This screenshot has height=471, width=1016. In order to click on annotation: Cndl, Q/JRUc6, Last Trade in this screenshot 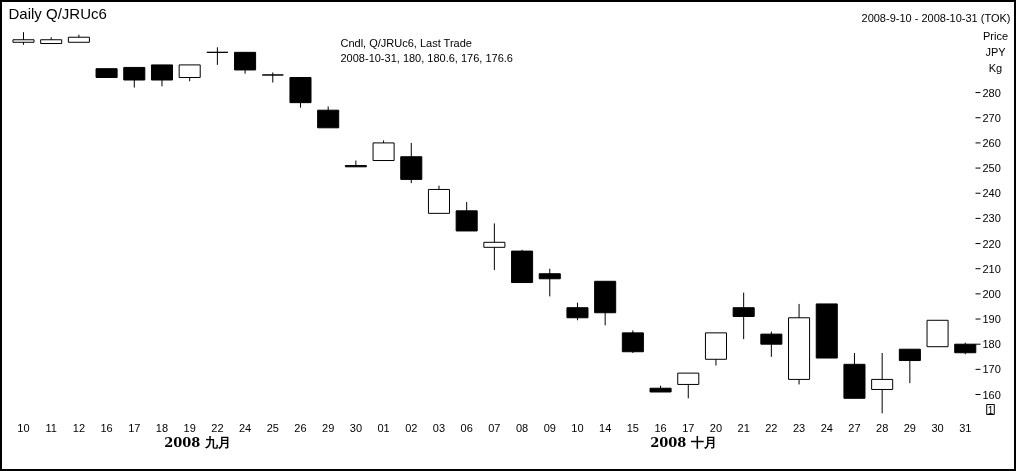, I will do `click(406, 42)`.